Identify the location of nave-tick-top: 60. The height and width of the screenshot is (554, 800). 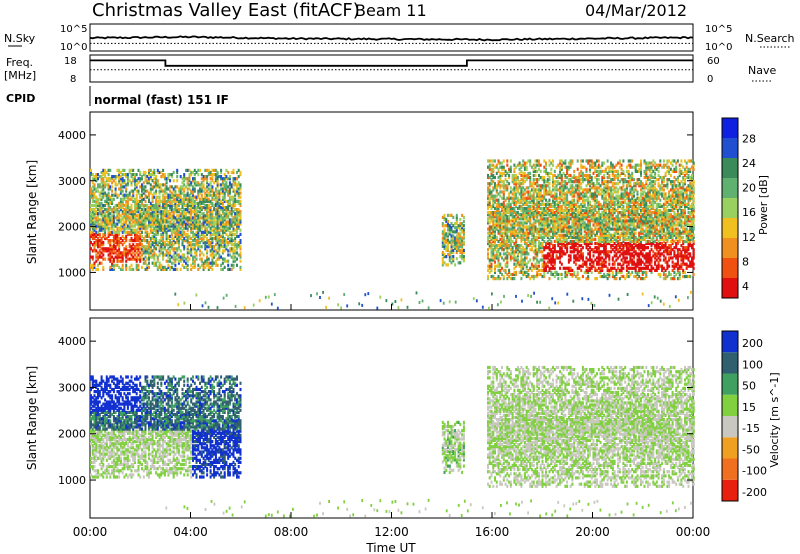
(713, 61).